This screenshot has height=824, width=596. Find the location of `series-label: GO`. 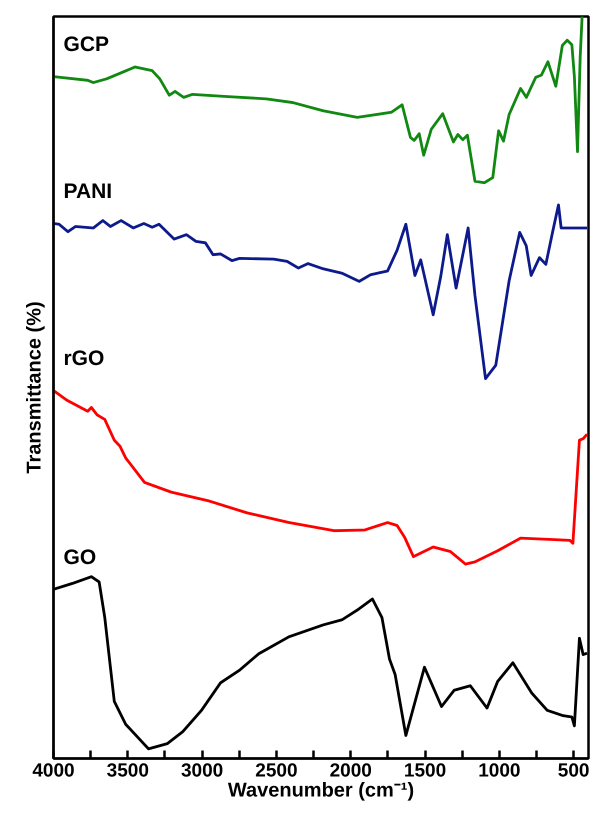

series-label: GO is located at coordinates (80, 557).